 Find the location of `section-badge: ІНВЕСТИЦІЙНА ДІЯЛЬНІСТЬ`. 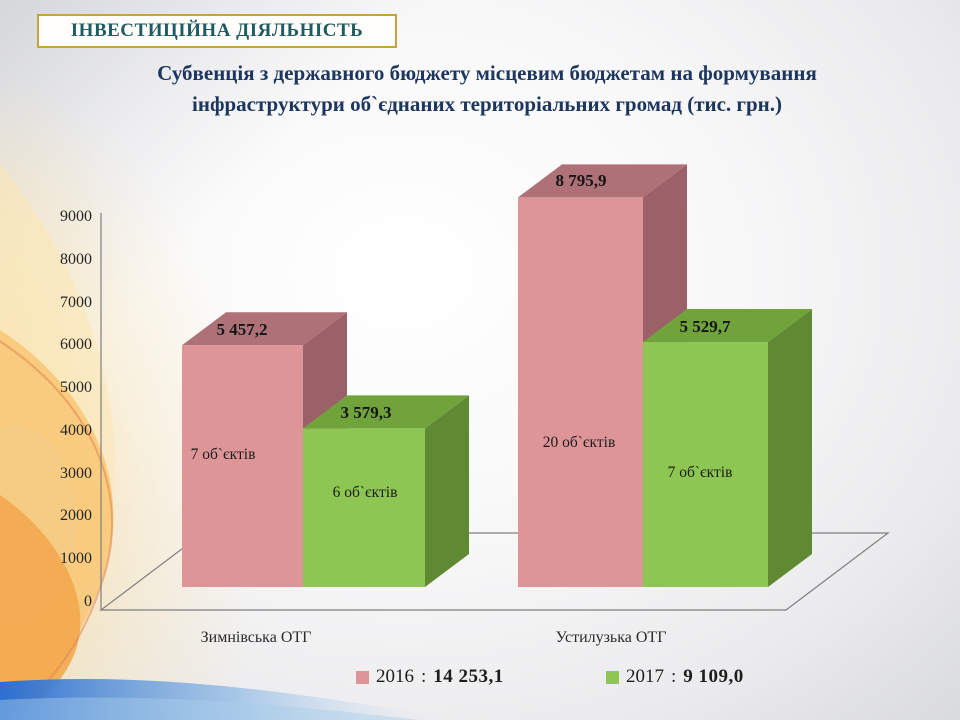

section-badge: ІНВЕСТИЦІЙНА ДІЯЛЬНІСТЬ is located at coordinates (217, 31).